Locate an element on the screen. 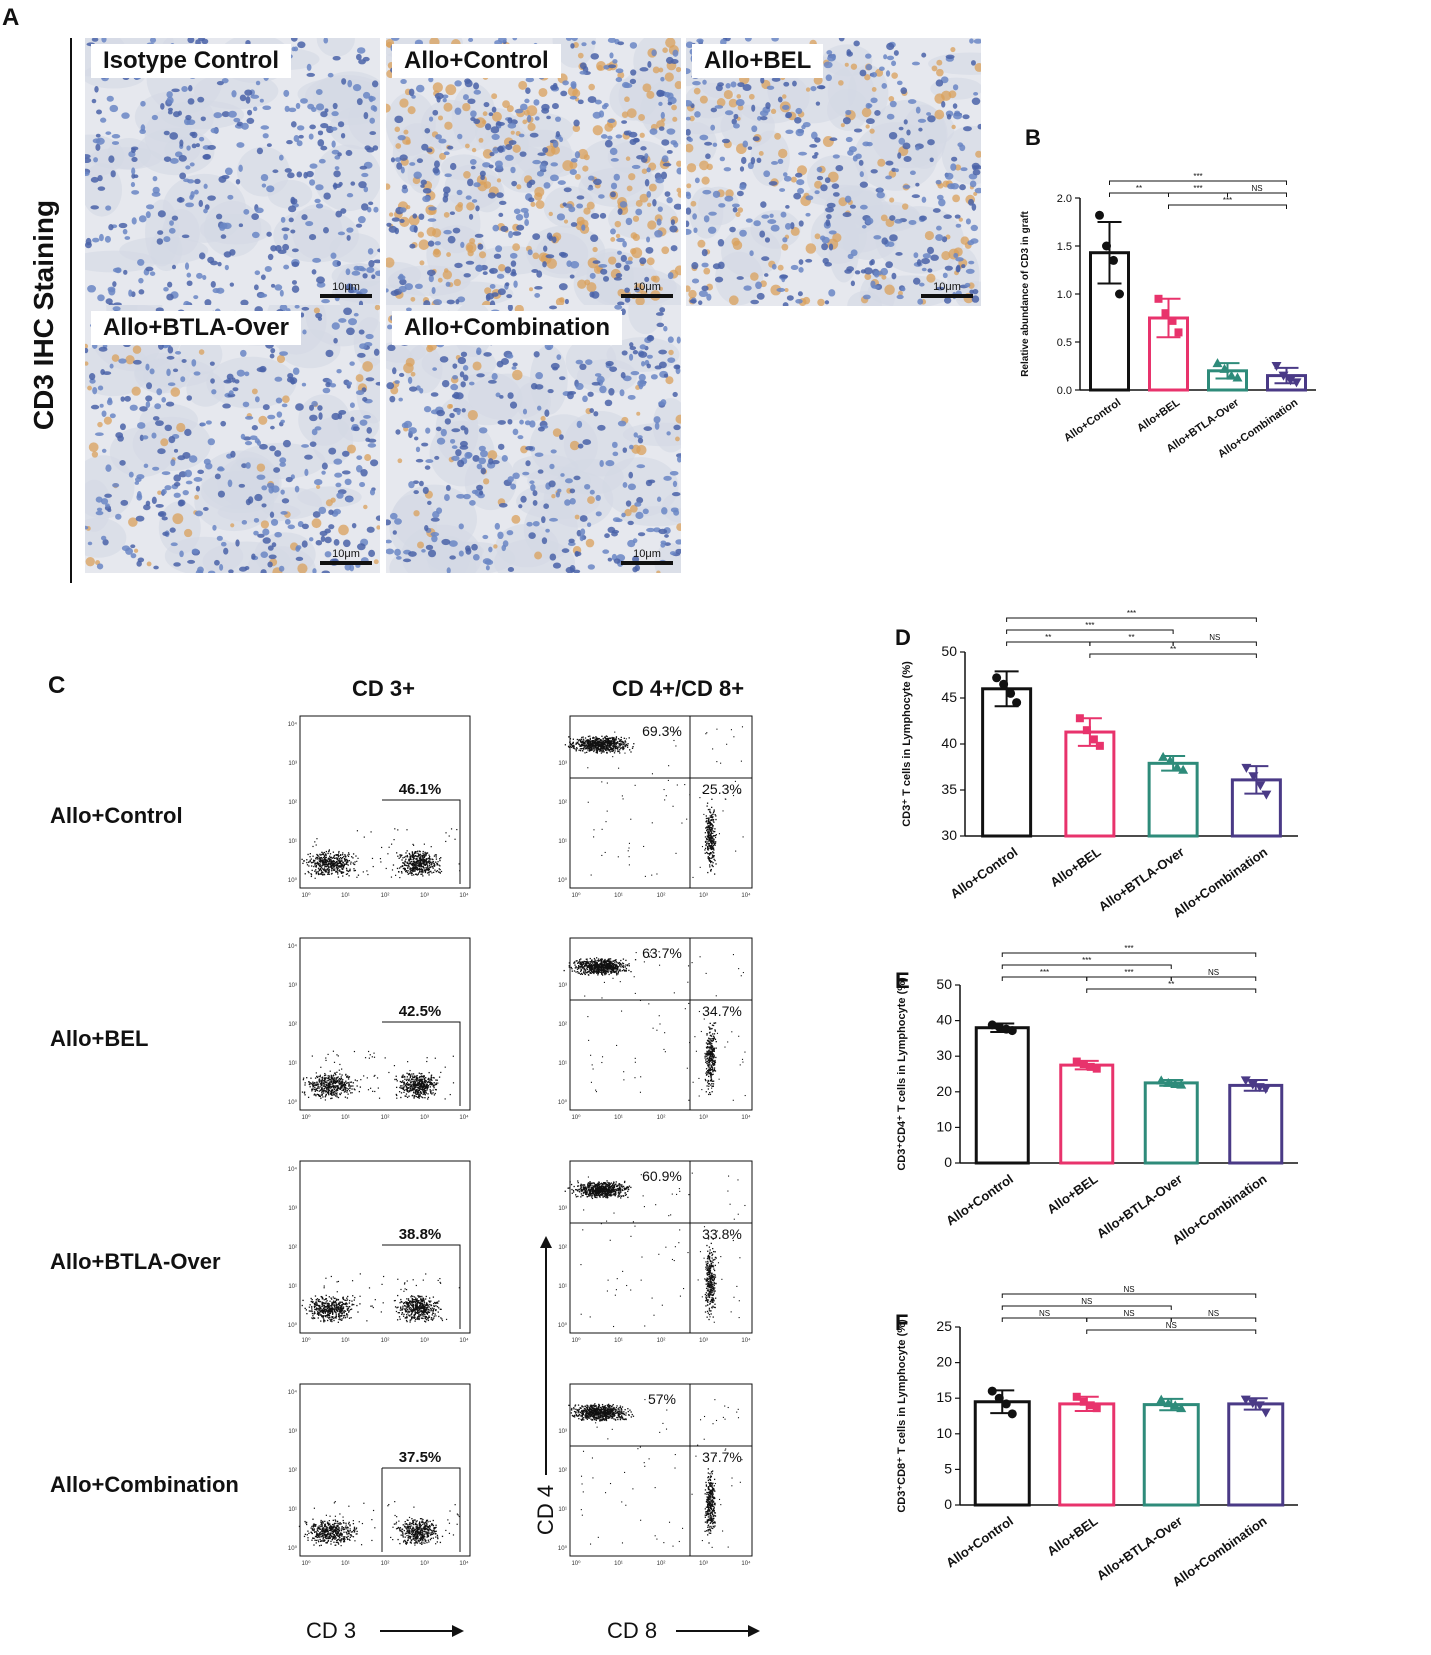 Image resolution: width=1431 pixels, height=1655 pixels. cd3-dot-plot: 10⁰ 10⁰ 10¹ 10¹ 10² 10² 10³ 10³ 10⁴ 10⁴ 38.8% is located at coordinates (379, 1252).